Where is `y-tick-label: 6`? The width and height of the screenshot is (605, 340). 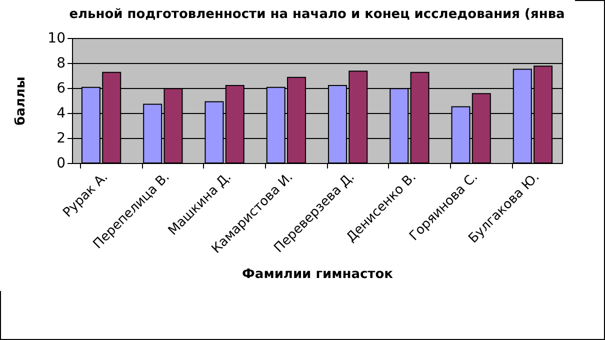 y-tick-label: 6 is located at coordinates (61, 88).